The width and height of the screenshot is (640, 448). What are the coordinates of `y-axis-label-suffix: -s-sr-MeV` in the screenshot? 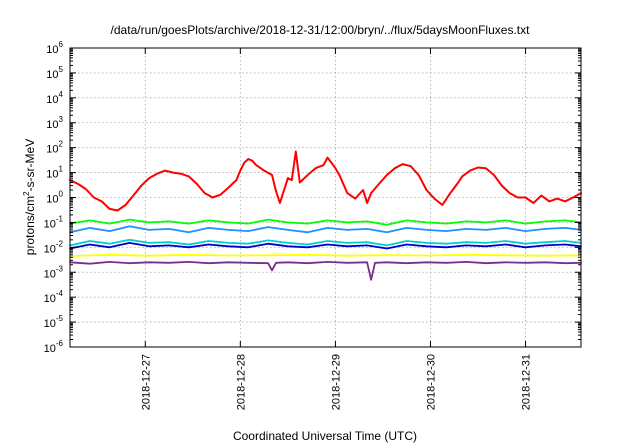 It's located at (30, 165).